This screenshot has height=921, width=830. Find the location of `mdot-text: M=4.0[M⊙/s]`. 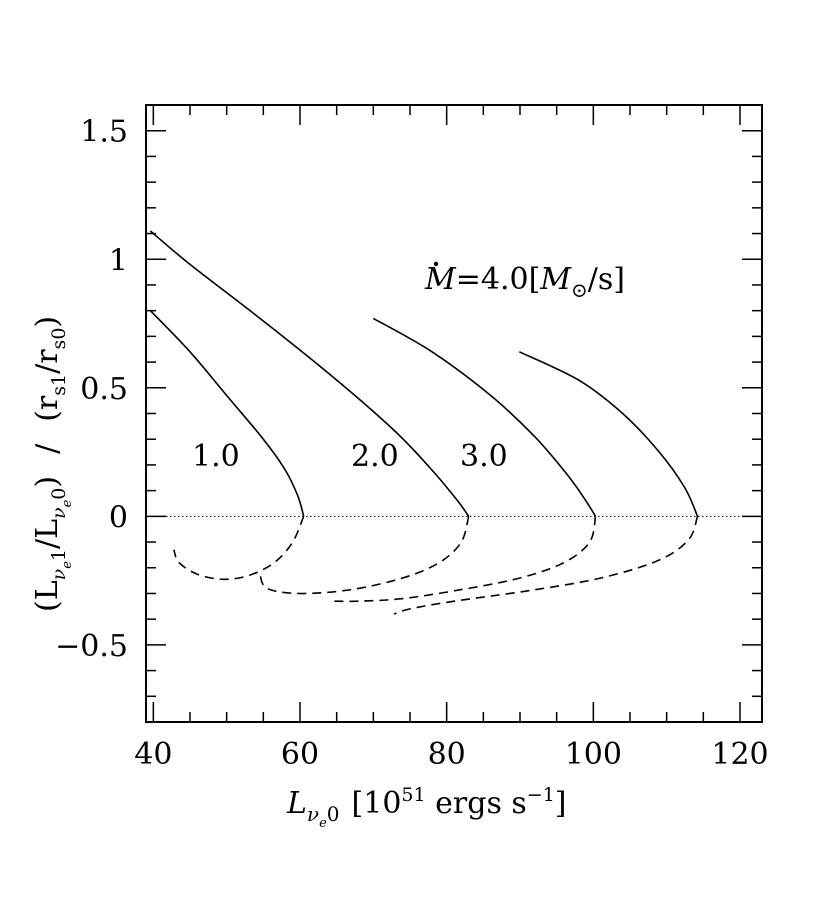

mdot-text: M=4.0[M⊙/s] is located at coordinates (524, 282).